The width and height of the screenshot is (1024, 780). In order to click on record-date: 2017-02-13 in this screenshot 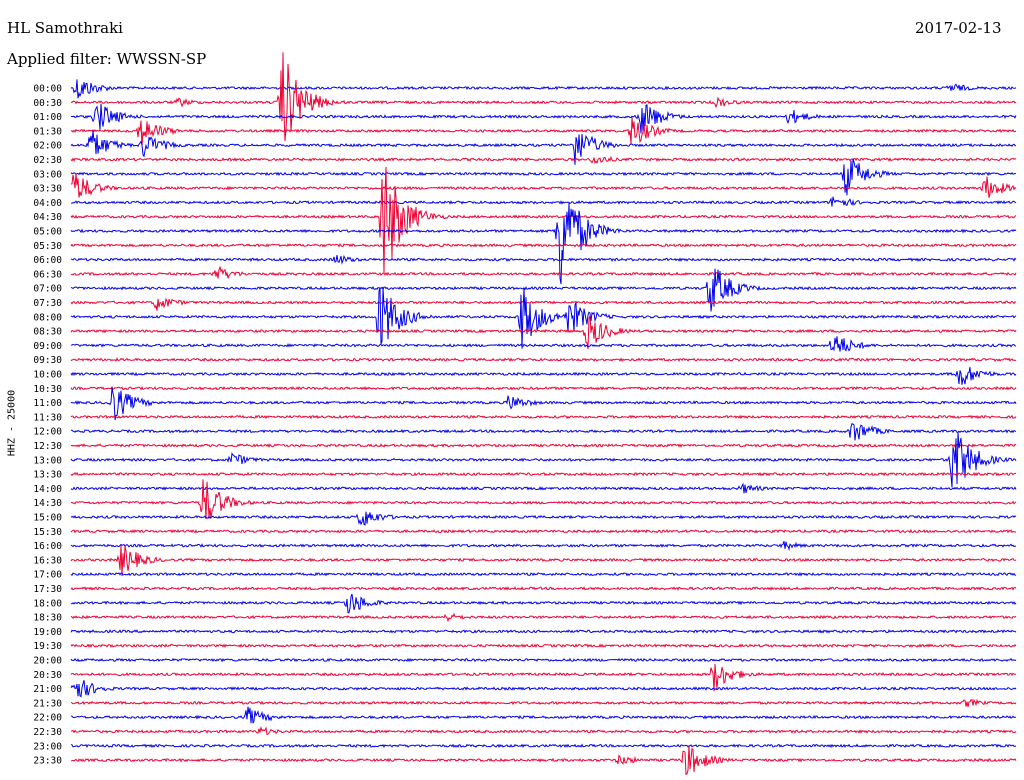, I will do `click(958, 28)`.